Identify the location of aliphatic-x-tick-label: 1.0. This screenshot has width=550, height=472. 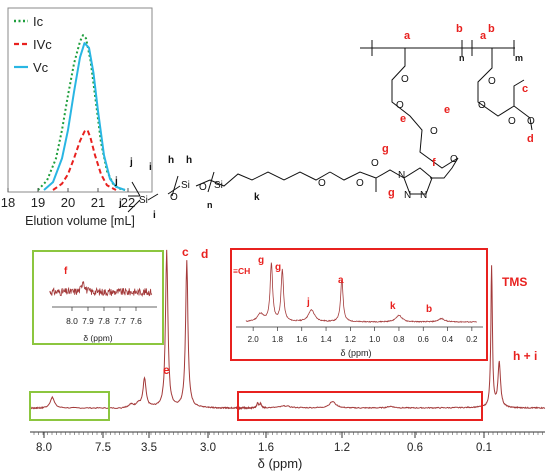
(375, 339).